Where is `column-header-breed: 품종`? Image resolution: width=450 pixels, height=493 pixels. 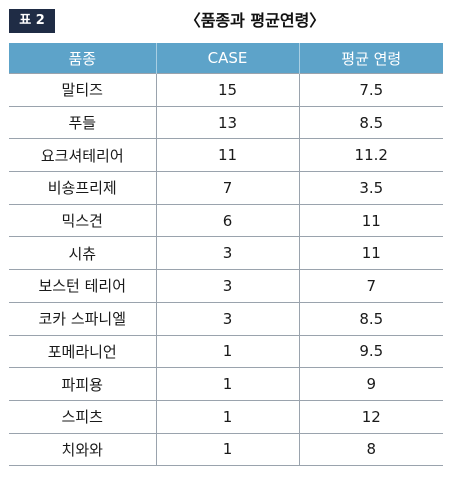
column-header-breed: 품종 is located at coordinates (83, 58).